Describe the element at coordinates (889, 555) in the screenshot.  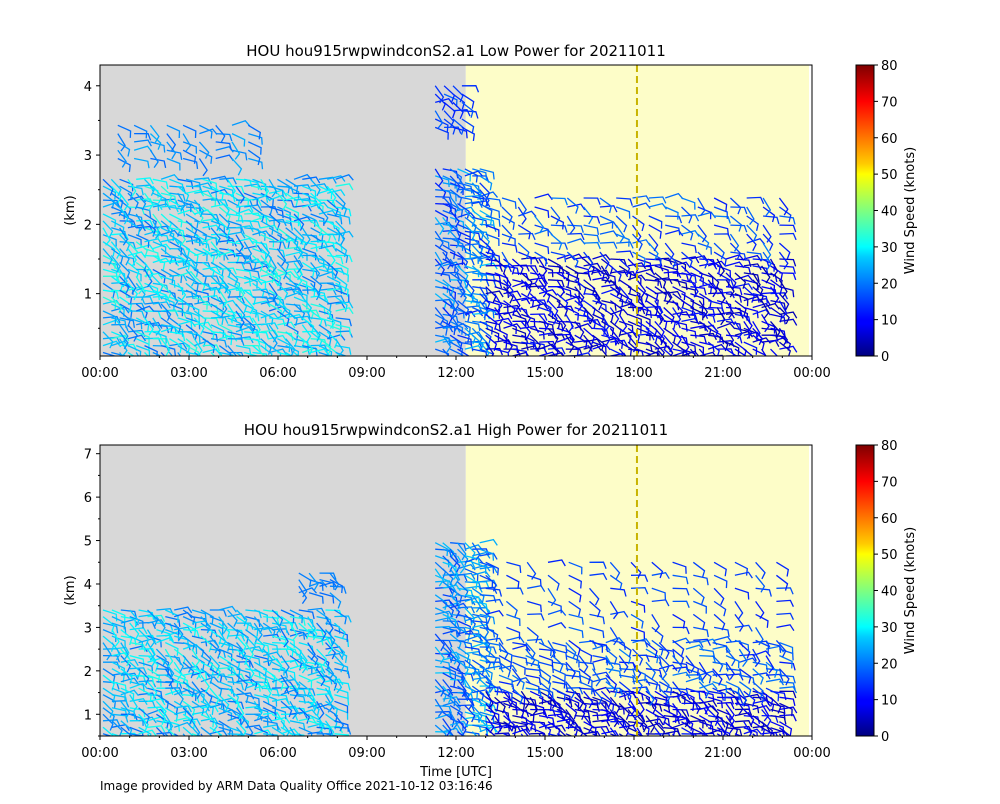
I see `colorbar-tick-label: 50` at that location.